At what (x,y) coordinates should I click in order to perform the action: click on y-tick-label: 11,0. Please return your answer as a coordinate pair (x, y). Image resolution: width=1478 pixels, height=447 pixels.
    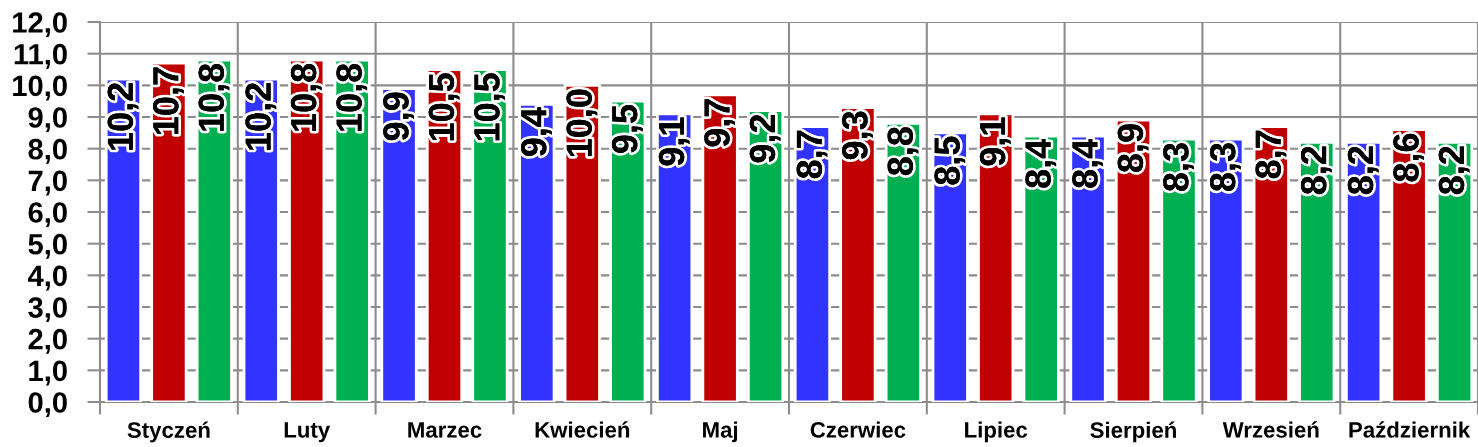
    Looking at the image, I should click on (40, 56).